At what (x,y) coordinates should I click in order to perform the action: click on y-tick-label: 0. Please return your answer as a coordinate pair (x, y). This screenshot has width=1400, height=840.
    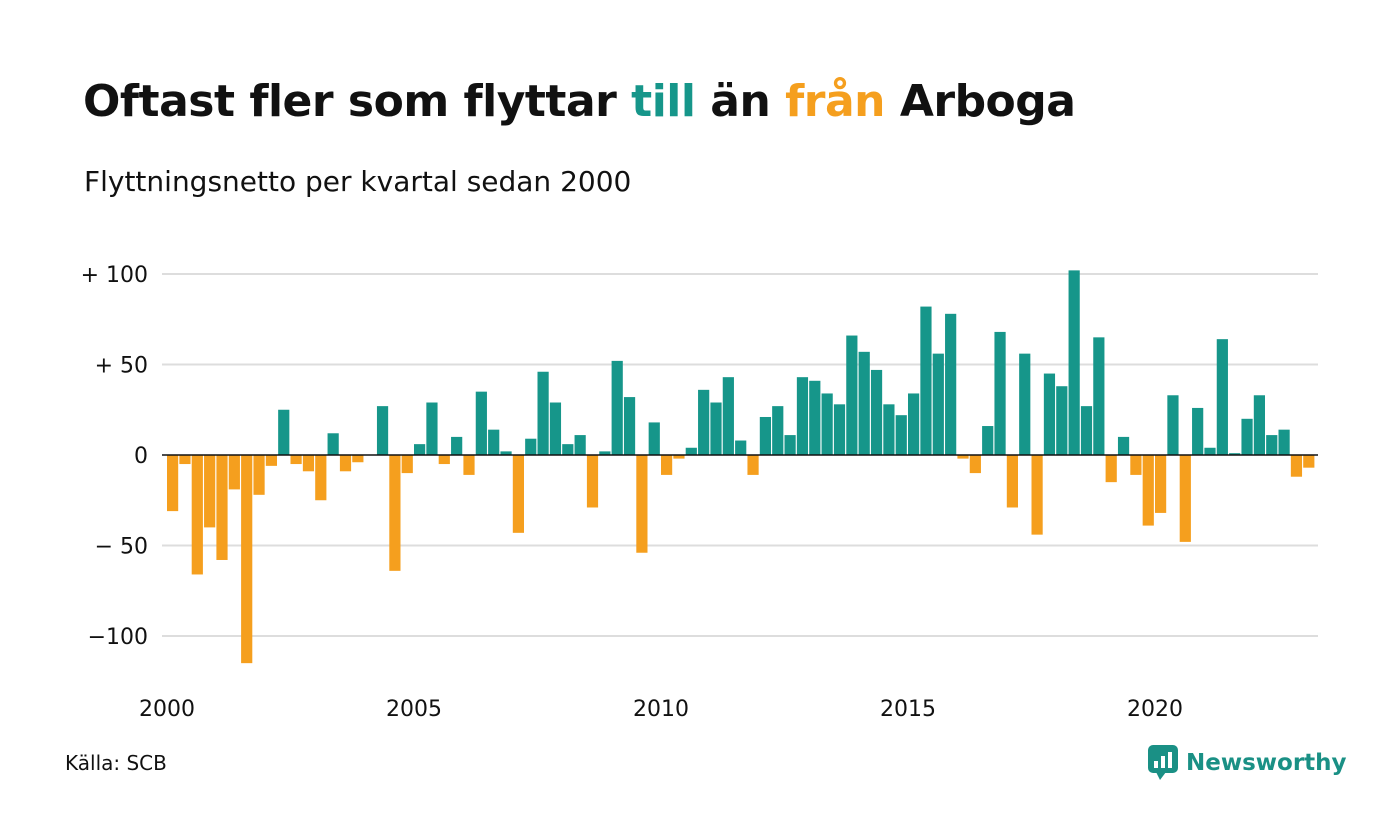
    Looking at the image, I should click on (141, 456).